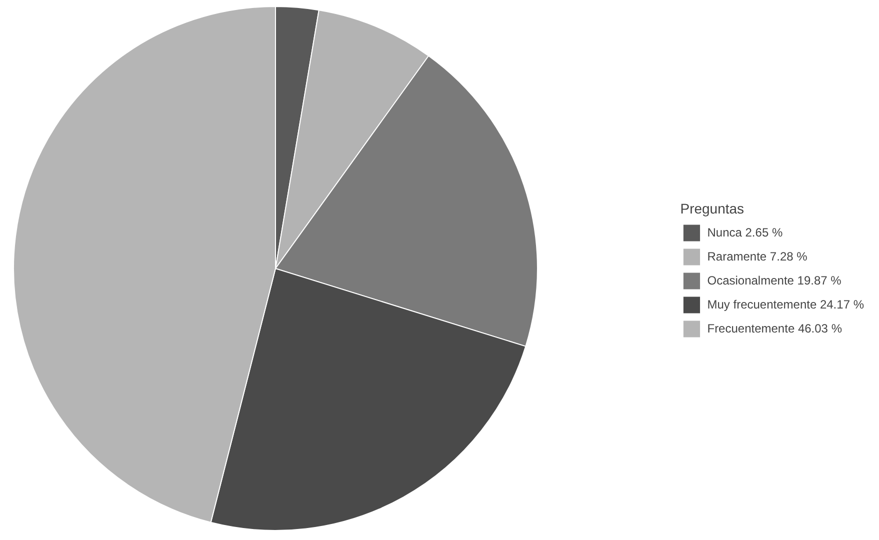 The image size is (879, 540). What do you see at coordinates (745, 233) in the screenshot?
I see `legend-label: Nunca 2.65 %` at bounding box center [745, 233].